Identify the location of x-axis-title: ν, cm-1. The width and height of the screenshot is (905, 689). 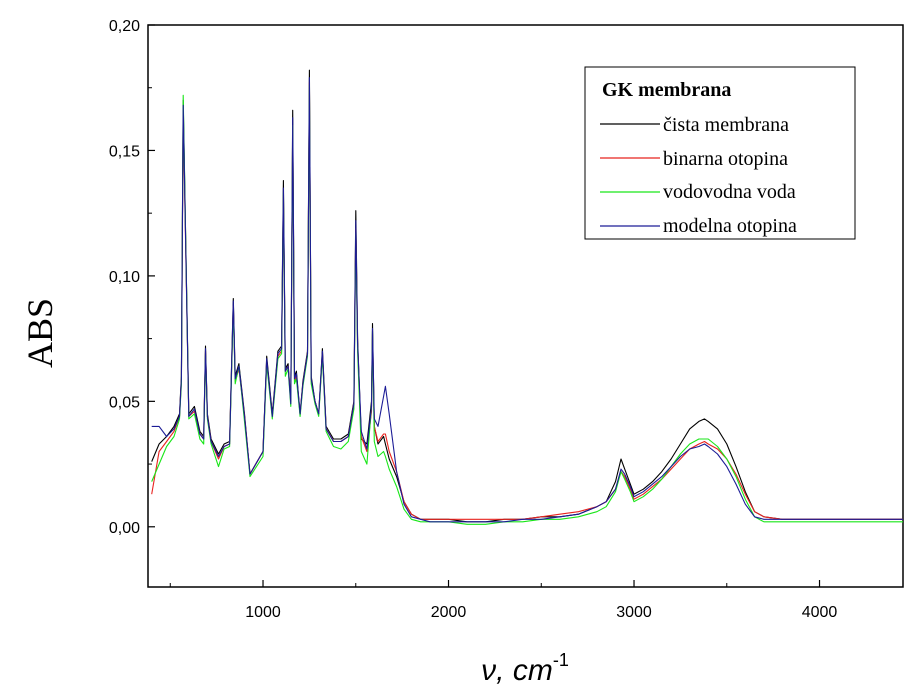
(525, 668).